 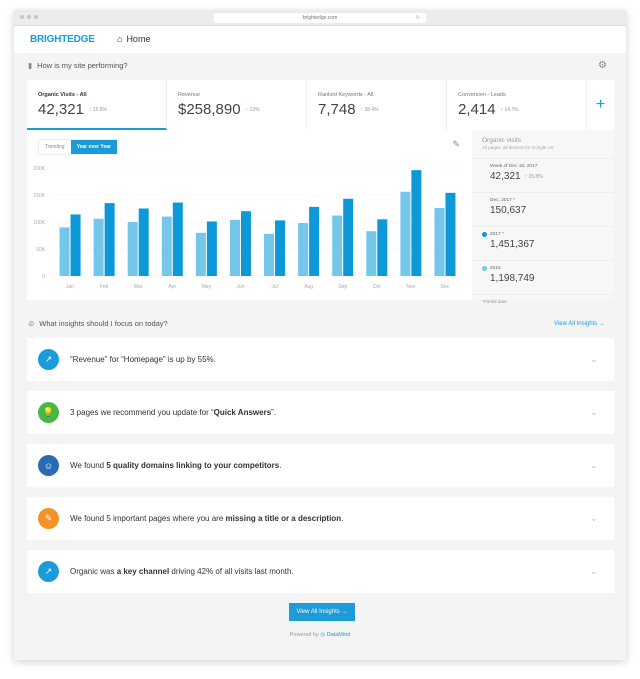 I want to click on datamind-icon: ◎, so click(x=323, y=635).